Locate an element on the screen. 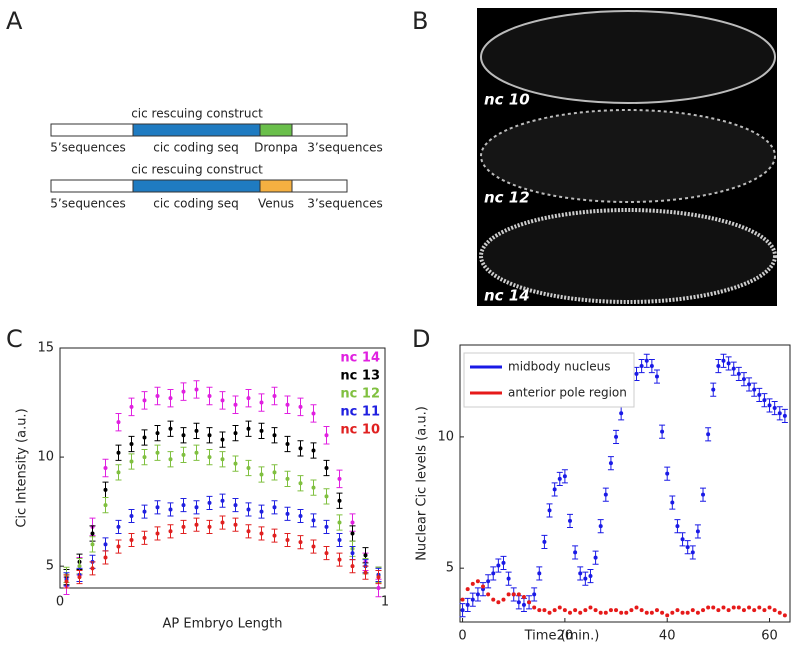 The height and width of the screenshot is (667, 798). legend-label: anterior pole region is located at coordinates (567, 393).